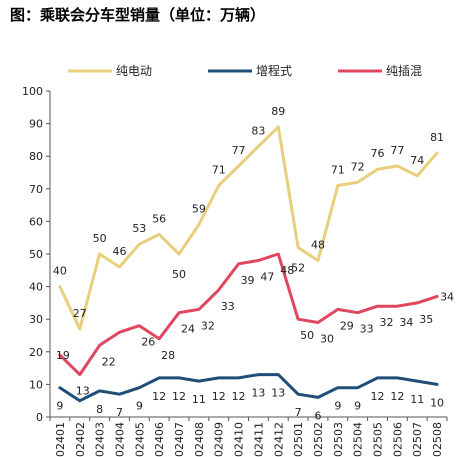 The height and width of the screenshot is (457, 459). Describe the element at coordinates (80, 313) in the screenshot. I see `data-label: 27` at that location.